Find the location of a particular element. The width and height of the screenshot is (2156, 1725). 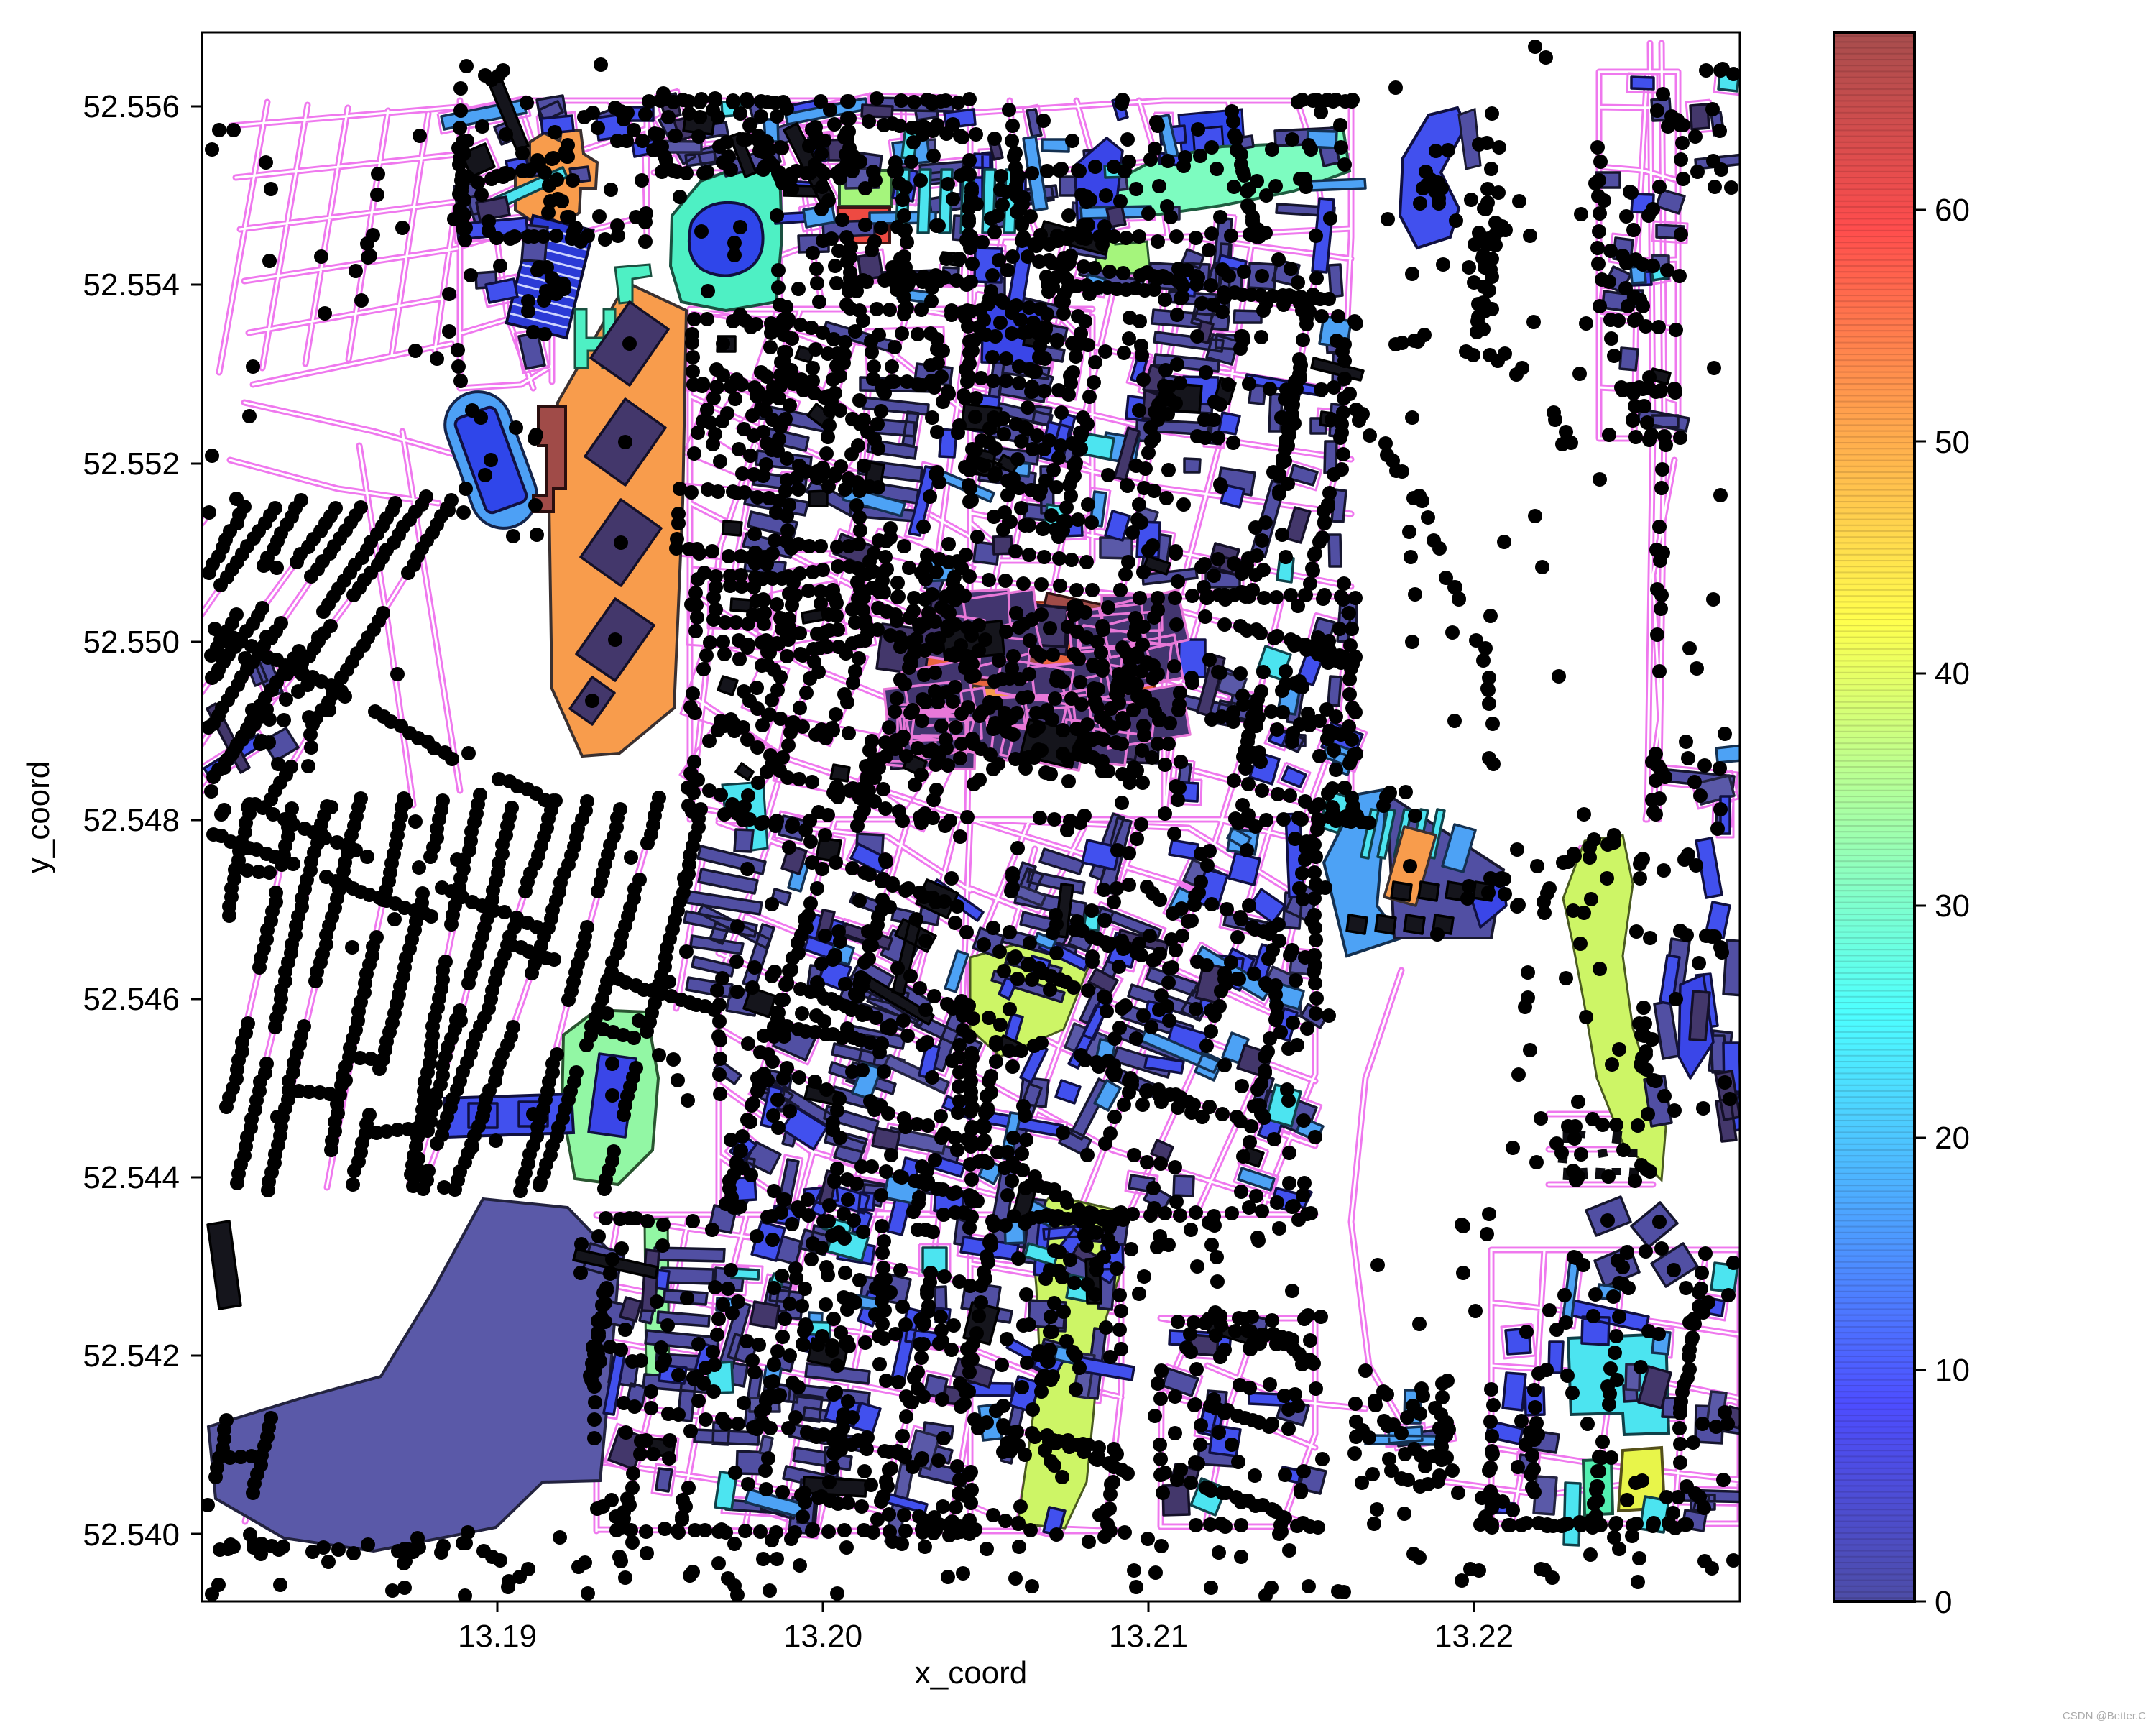

svg-text: 52.550 is located at coordinates (131, 642).